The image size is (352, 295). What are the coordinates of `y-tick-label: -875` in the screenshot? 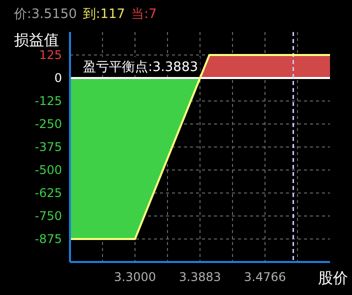 It's located at (48, 239).